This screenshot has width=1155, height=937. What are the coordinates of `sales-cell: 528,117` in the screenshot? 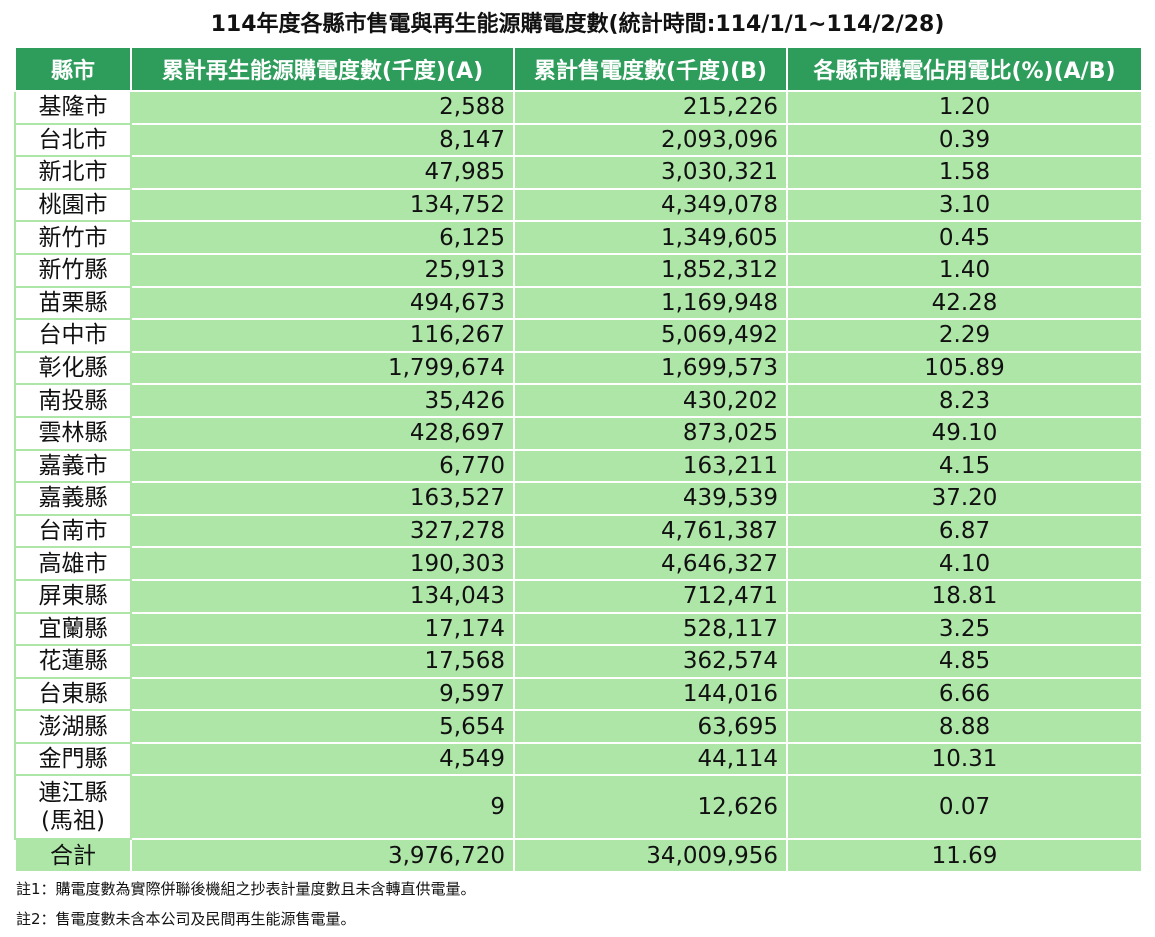 It's located at (650, 629).